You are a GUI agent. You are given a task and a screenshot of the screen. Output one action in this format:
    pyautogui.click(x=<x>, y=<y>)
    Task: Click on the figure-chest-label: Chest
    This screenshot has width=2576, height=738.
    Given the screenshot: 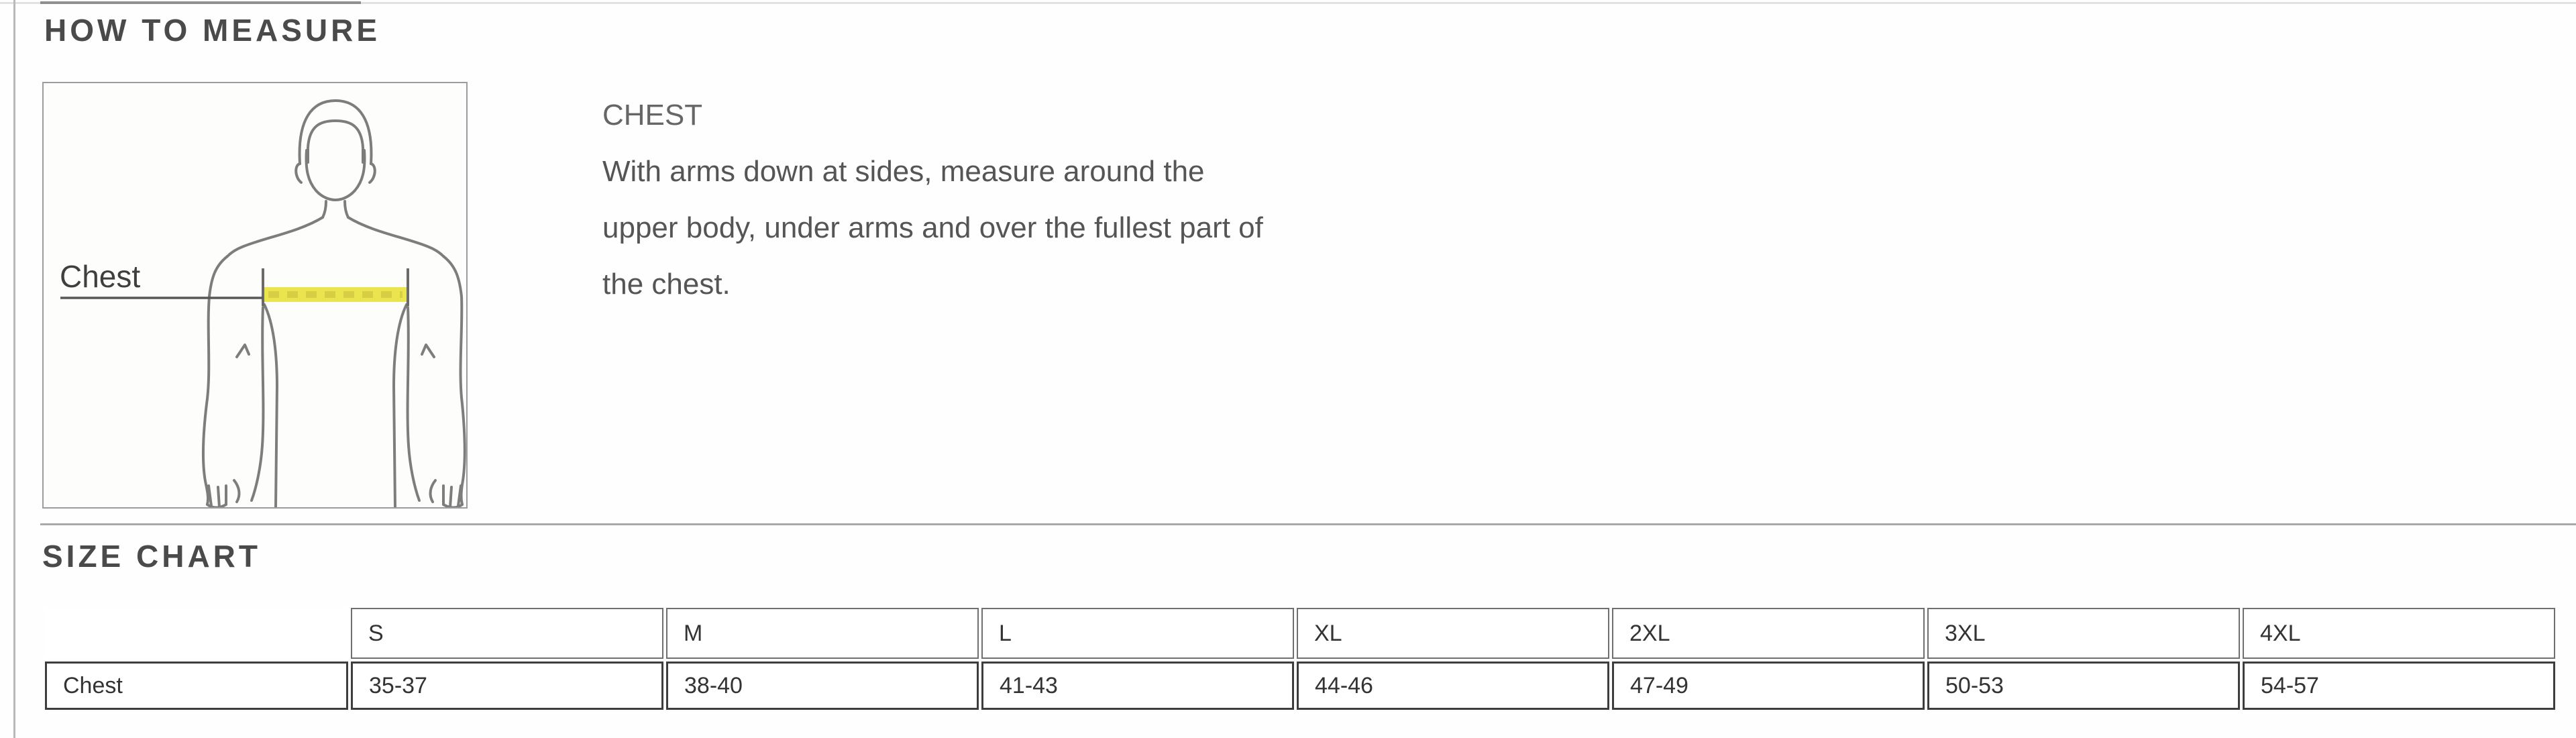 What is the action you would take?
    pyautogui.click(x=100, y=276)
    